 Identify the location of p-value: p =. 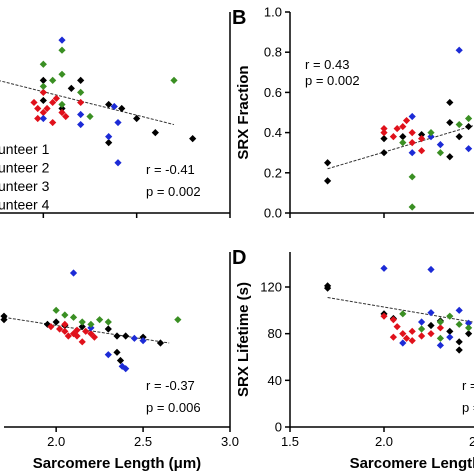
(468, 407).